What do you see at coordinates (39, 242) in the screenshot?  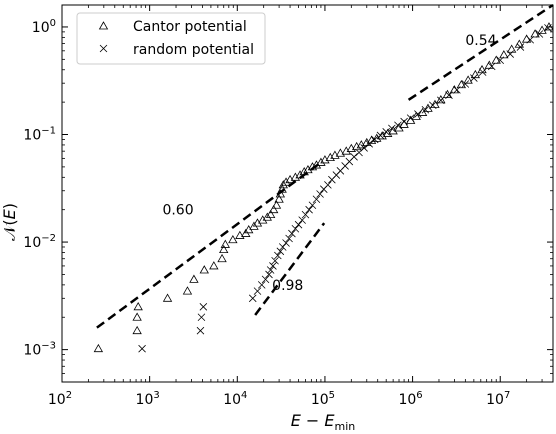 I see `y-tick-label: 10⁻²` at bounding box center [39, 242].